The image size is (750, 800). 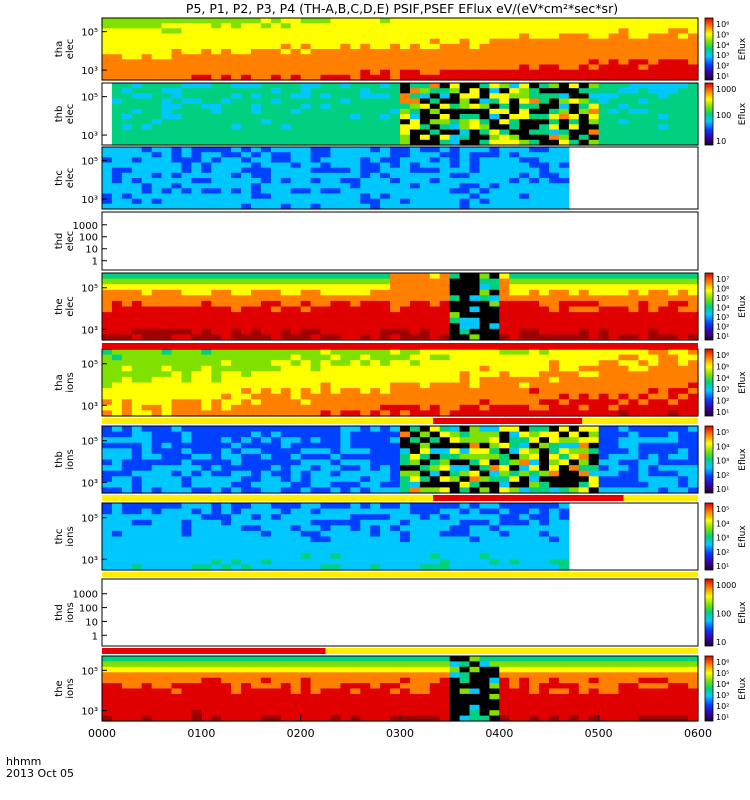 What do you see at coordinates (89, 33) in the screenshot?
I see `y-tick-label: 10⁵` at bounding box center [89, 33].